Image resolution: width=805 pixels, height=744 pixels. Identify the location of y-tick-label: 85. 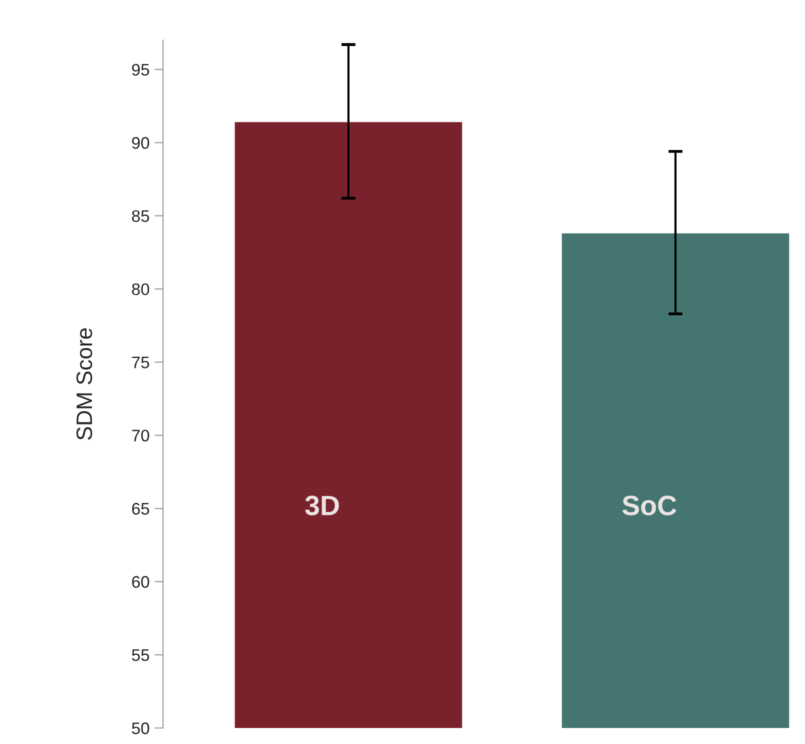
(141, 216).